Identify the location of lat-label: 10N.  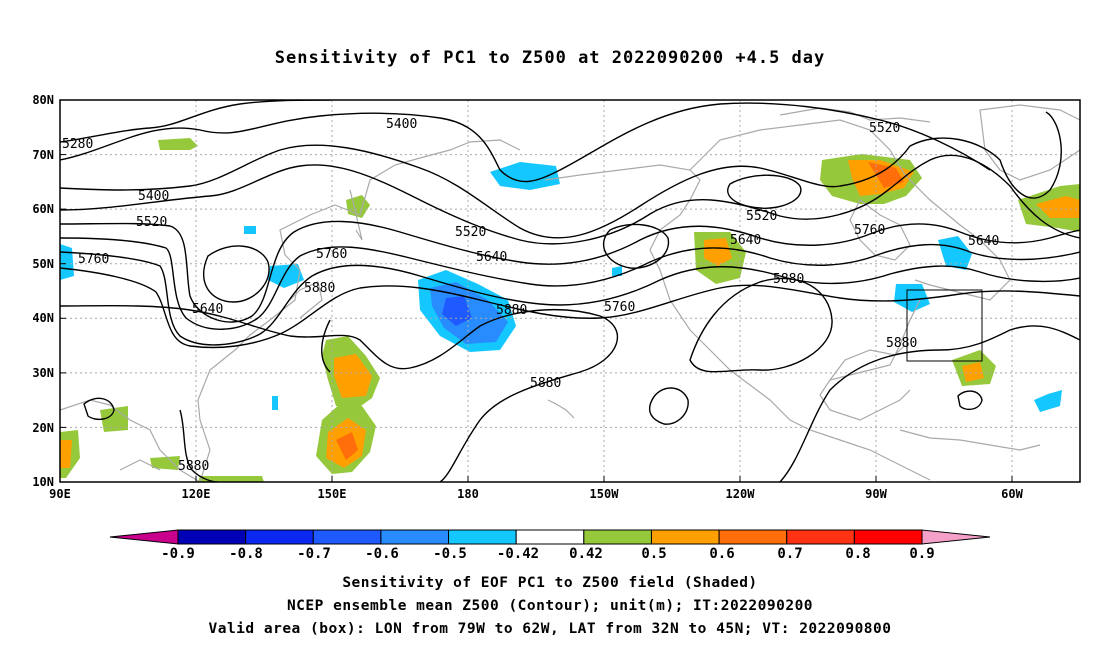
(43, 482).